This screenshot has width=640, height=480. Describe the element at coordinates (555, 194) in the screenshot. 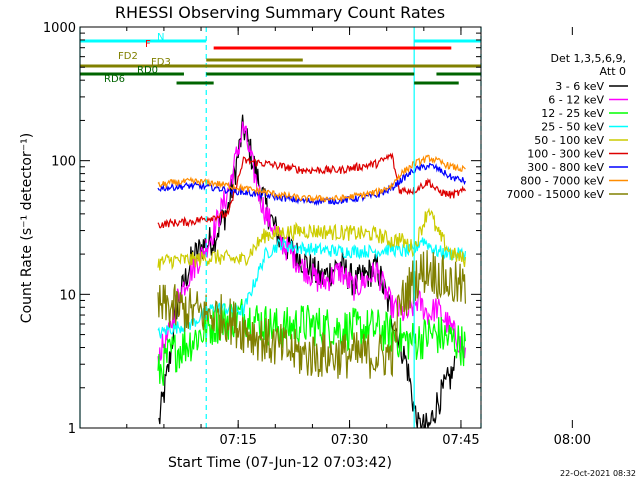

I see `legend-entry-label: 7000 - 15000 keV` at that location.